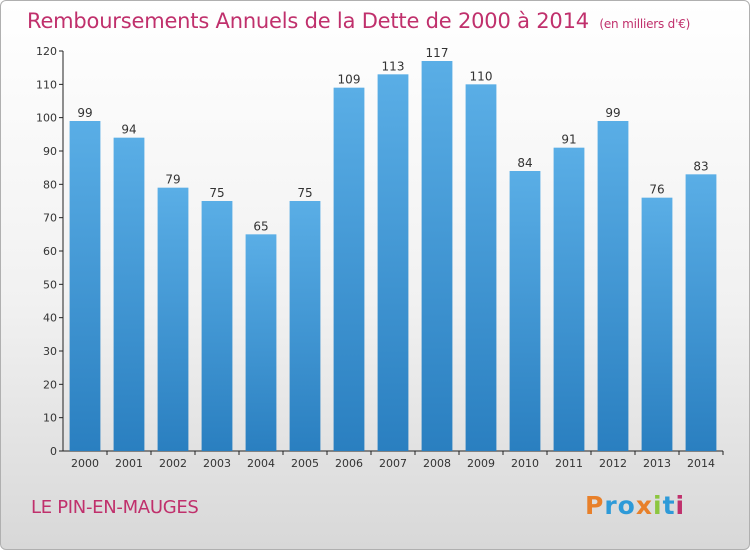  I want to click on logo-letter: o, so click(626, 505).